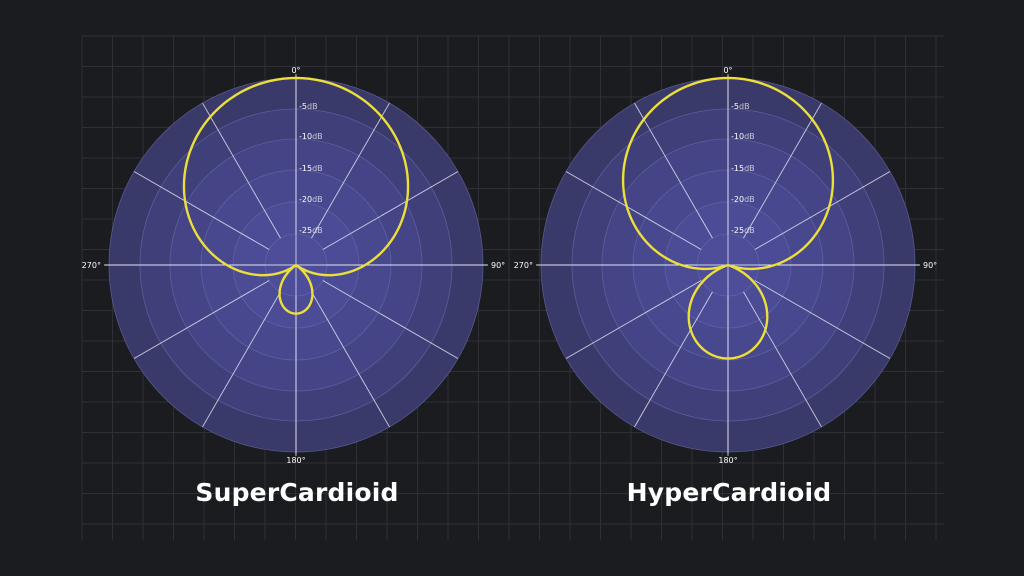 Image resolution: width=1024 pixels, height=576 pixels. Describe the element at coordinates (728, 218) in the screenshot. I see `hypercardioid-response-curve` at that location.